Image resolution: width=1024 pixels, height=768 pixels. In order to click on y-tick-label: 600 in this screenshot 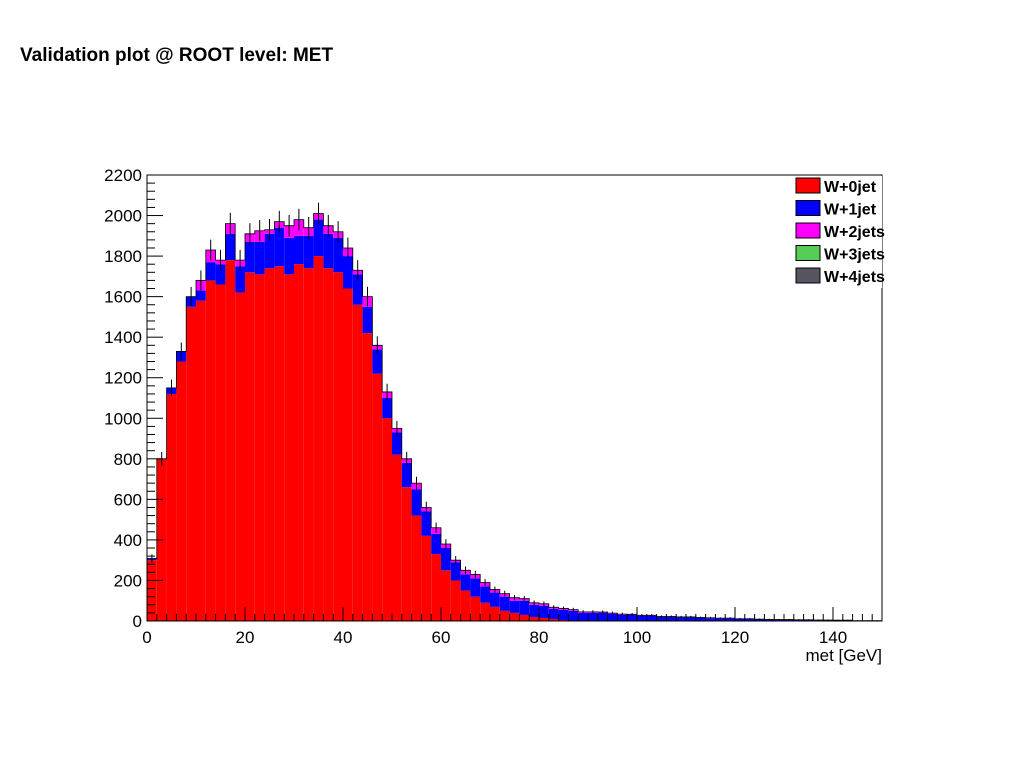, I will do `click(128, 499)`.